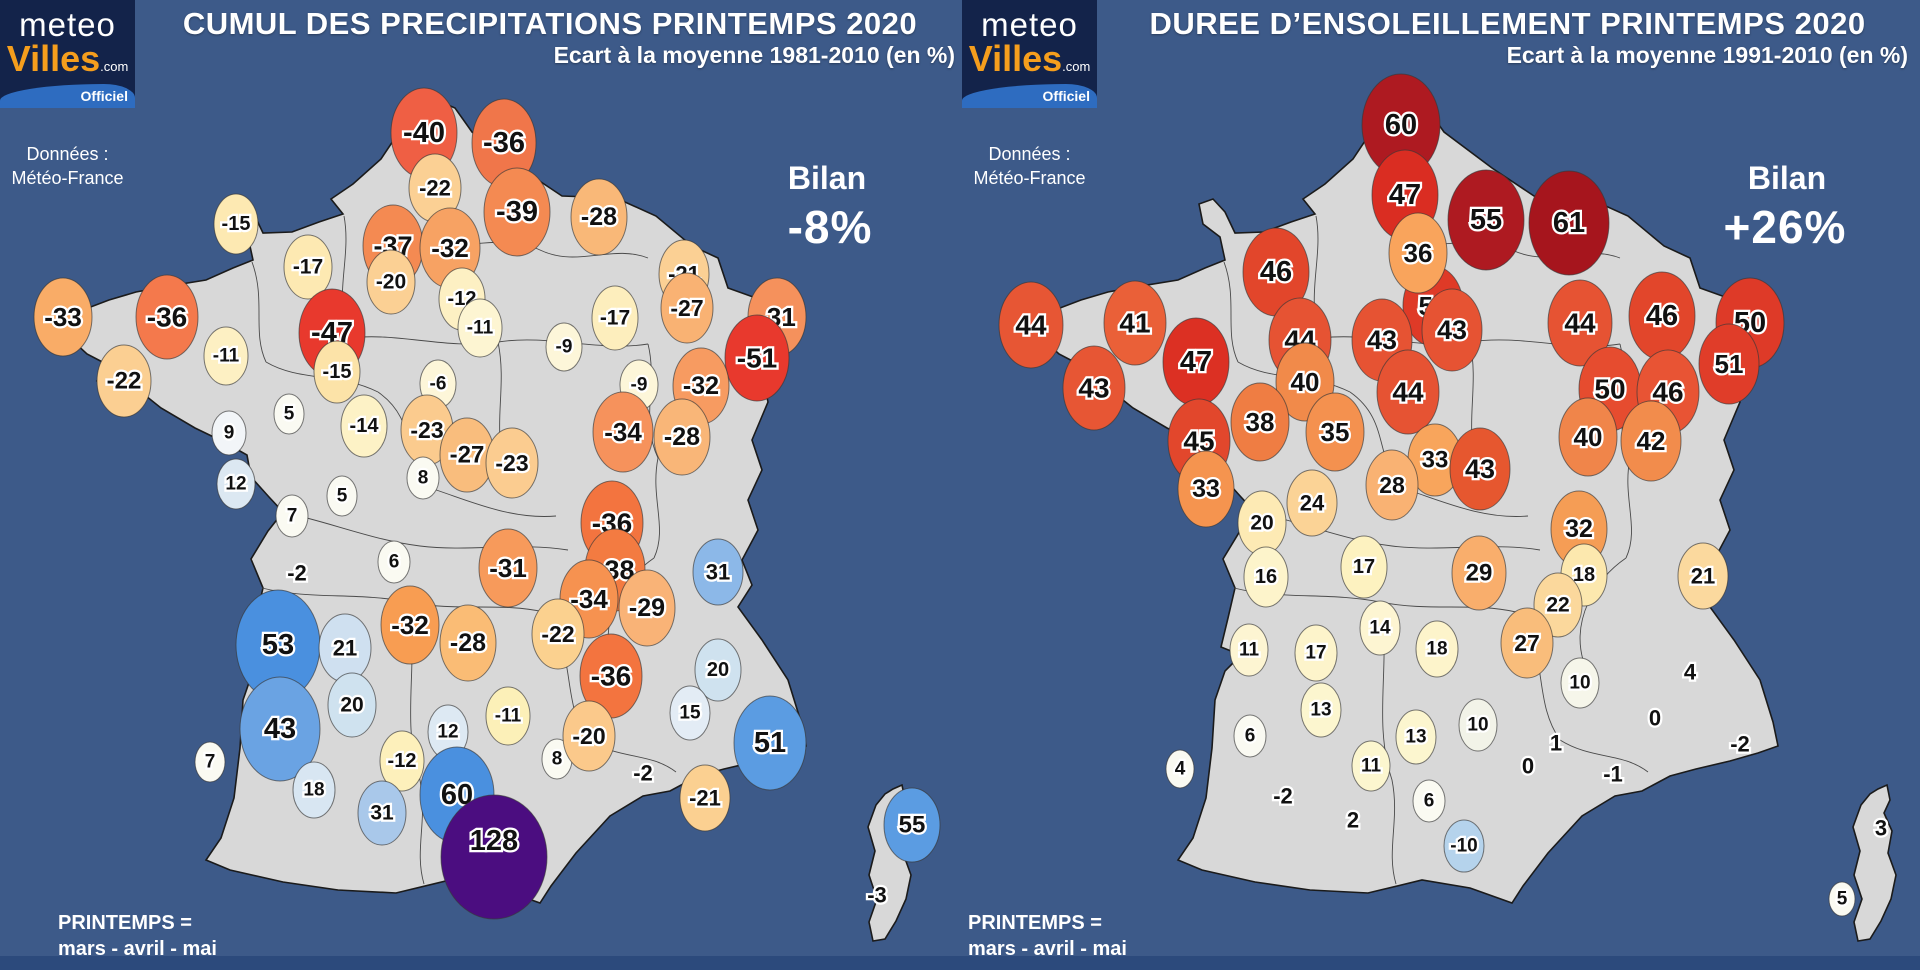  What do you see at coordinates (705, 798) in the screenshot?
I see `bubble-value: -21` at bounding box center [705, 798].